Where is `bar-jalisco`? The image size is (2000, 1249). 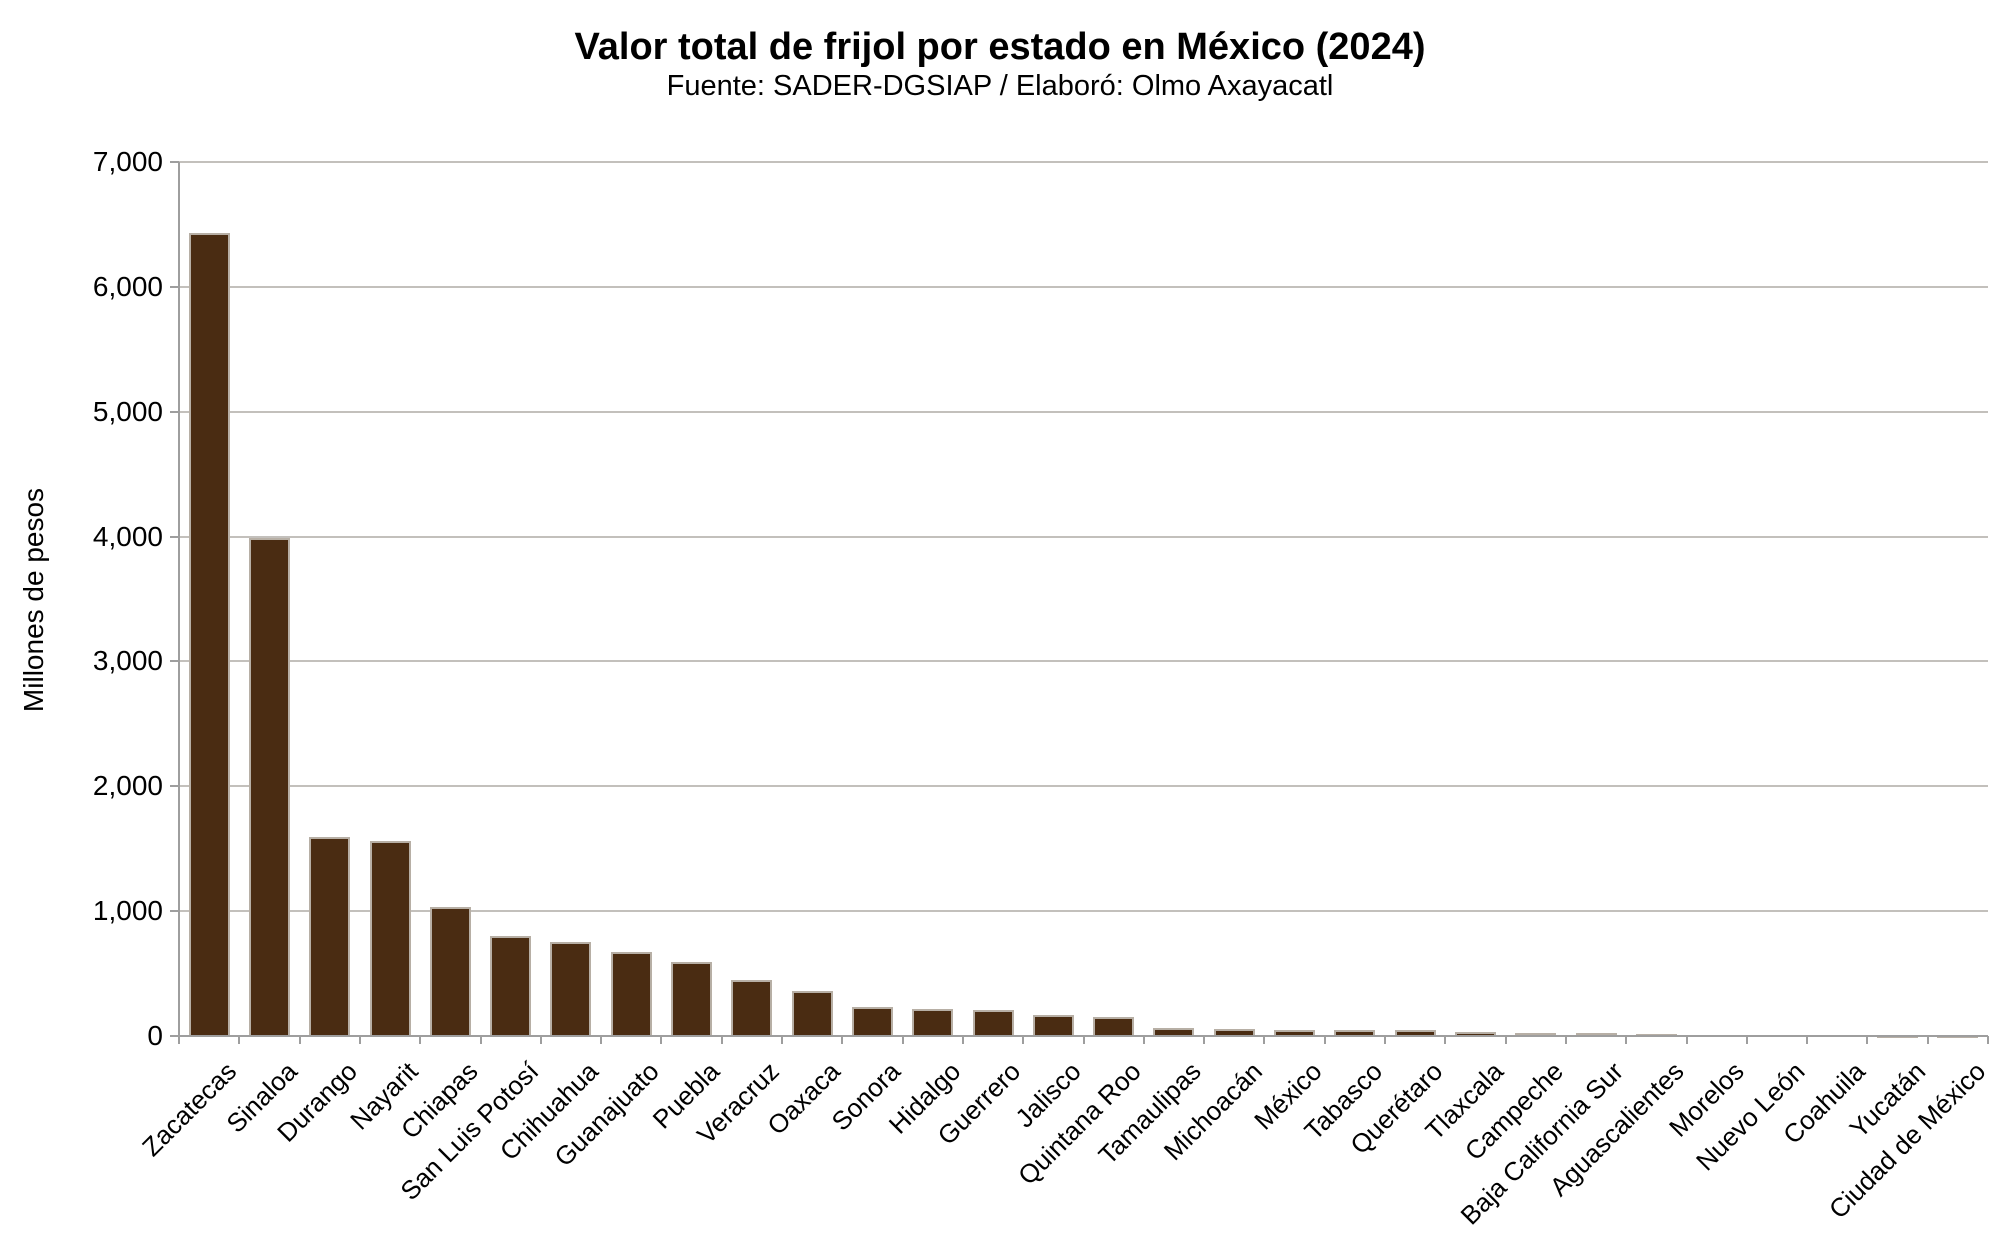
bar-jalisco is located at coordinates (1053, 1025).